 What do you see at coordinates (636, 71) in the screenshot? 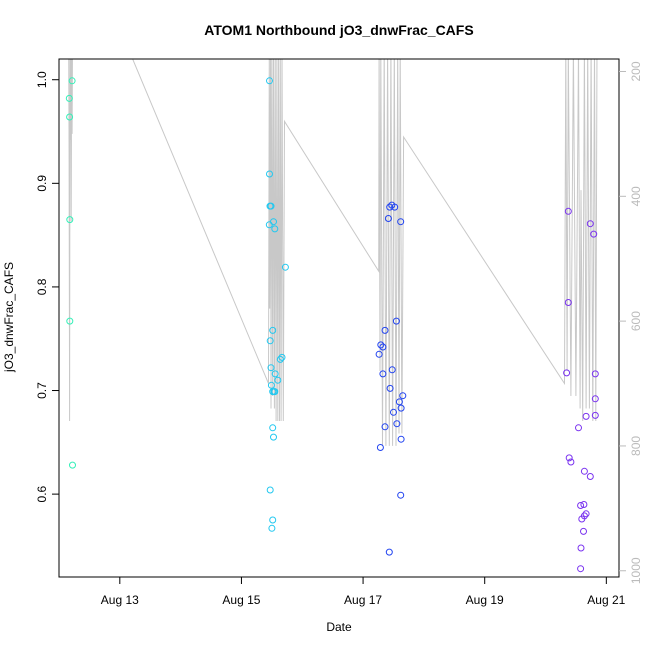
I see `y2-tick-label: 200` at bounding box center [636, 71].